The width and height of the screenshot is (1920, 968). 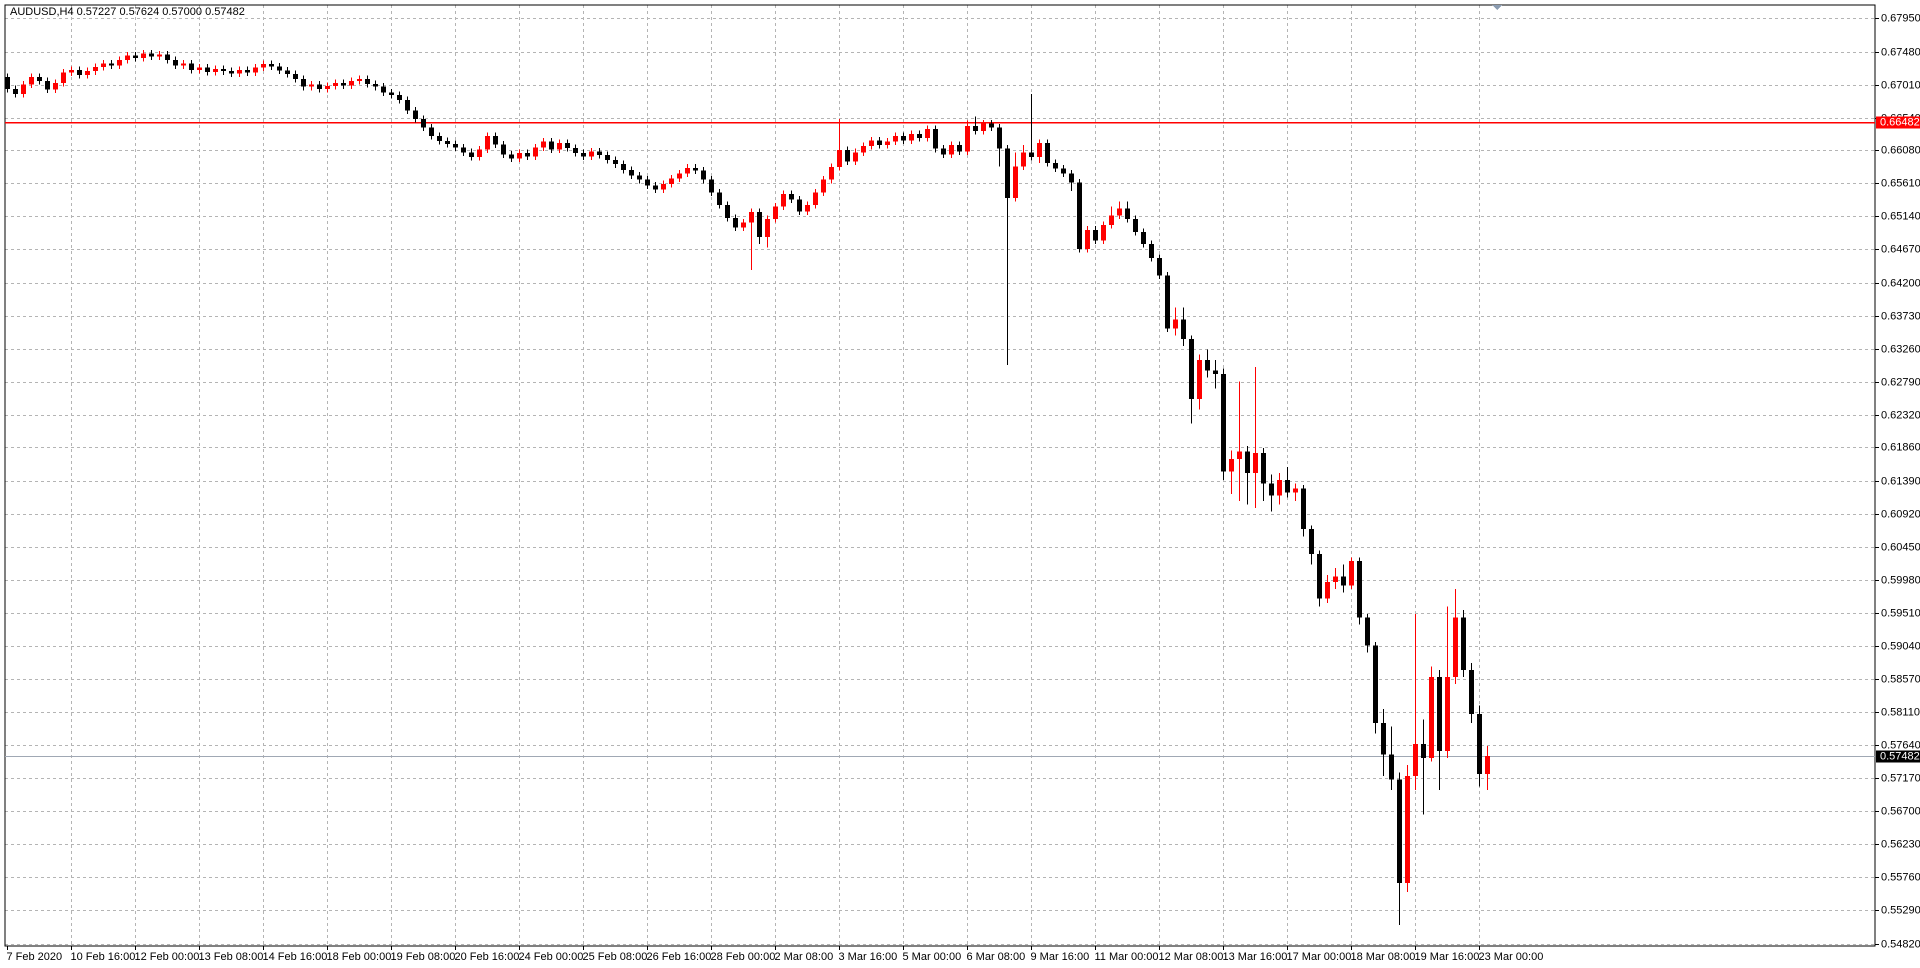 What do you see at coordinates (1898, 122) in the screenshot?
I see `level-label-box` at bounding box center [1898, 122].